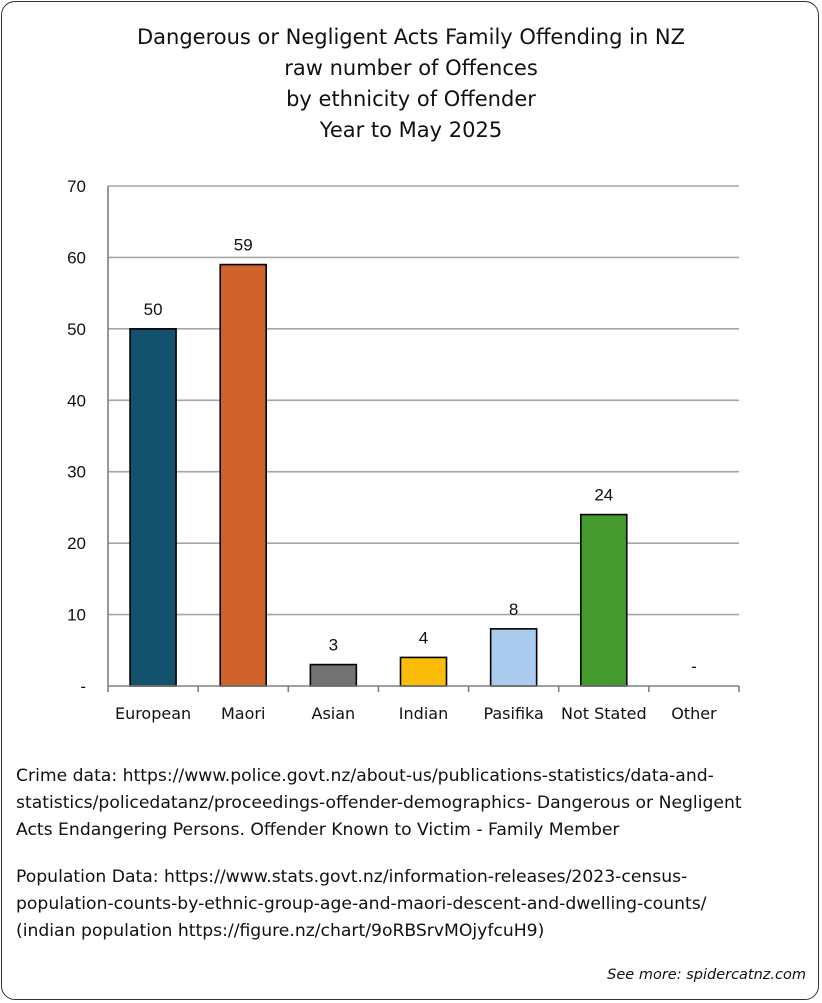 Image resolution: width=822 pixels, height=1003 pixels. Describe the element at coordinates (76, 615) in the screenshot. I see `y-tick-label: 10` at that location.